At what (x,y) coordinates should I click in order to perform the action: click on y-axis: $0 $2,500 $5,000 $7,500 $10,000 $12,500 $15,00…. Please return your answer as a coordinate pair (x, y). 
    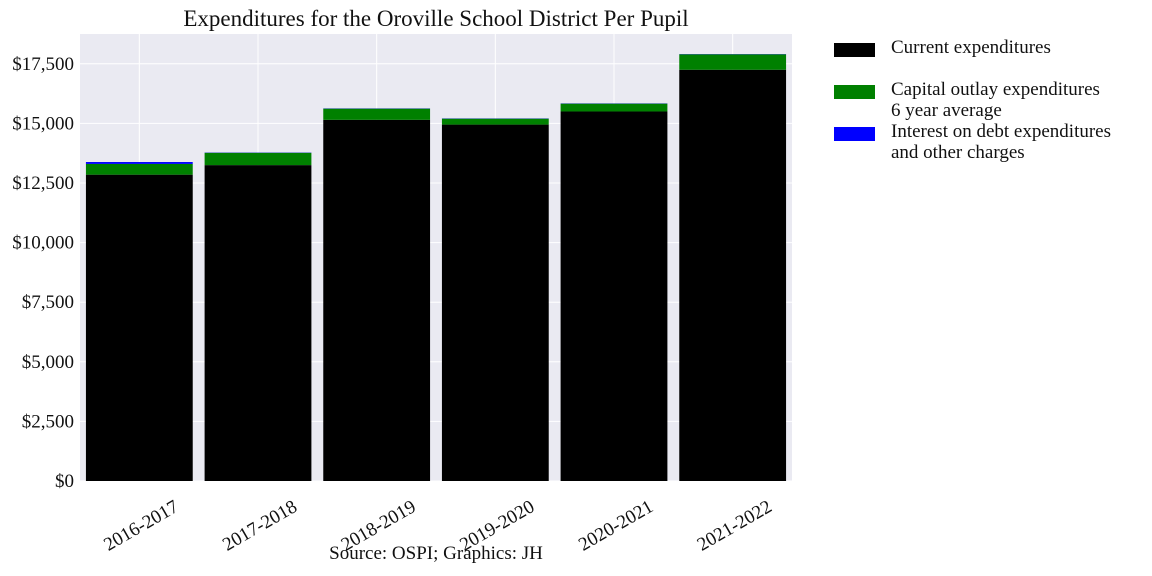
    Looking at the image, I should click on (43, 273).